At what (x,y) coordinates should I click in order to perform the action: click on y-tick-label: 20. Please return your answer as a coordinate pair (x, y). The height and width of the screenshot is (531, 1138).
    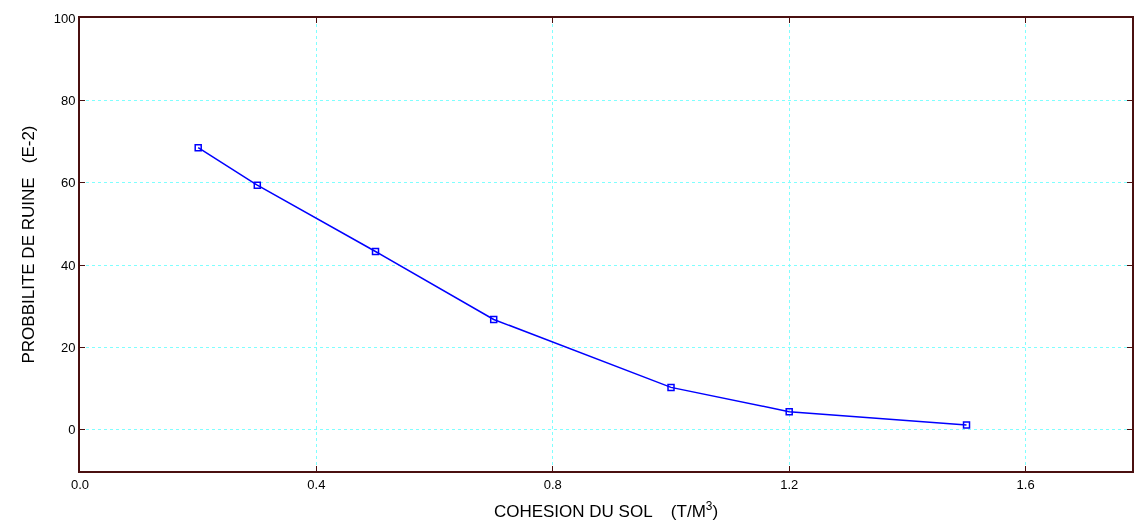
    Looking at the image, I should click on (68, 347).